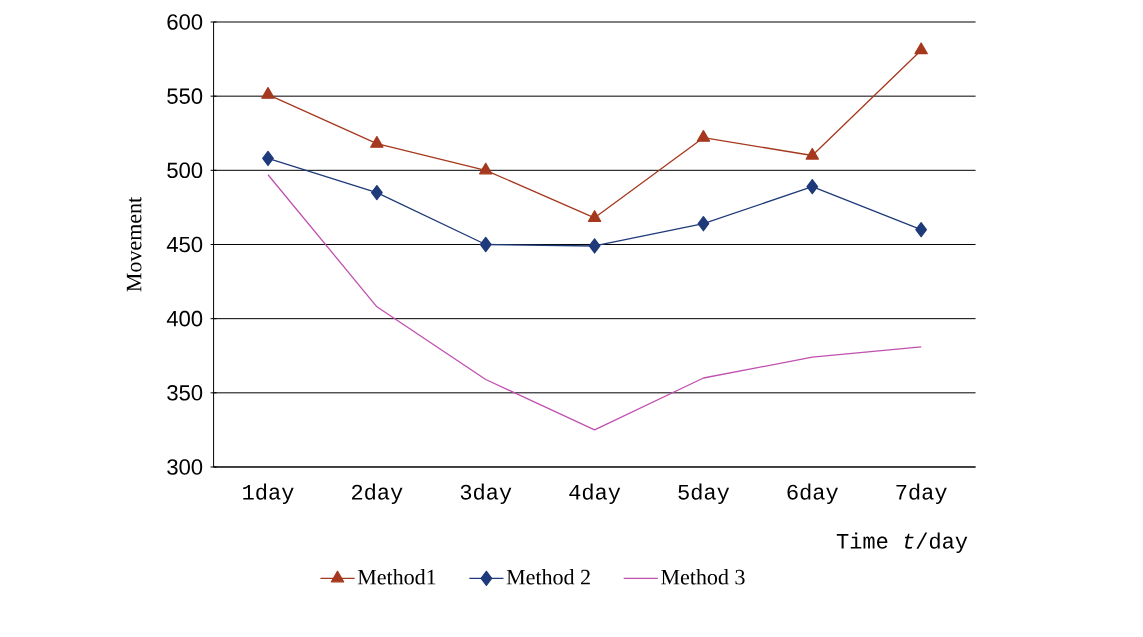 This screenshot has width=1143, height=637. Describe the element at coordinates (184, 244) in the screenshot. I see `y-tick-label: 450` at that location.